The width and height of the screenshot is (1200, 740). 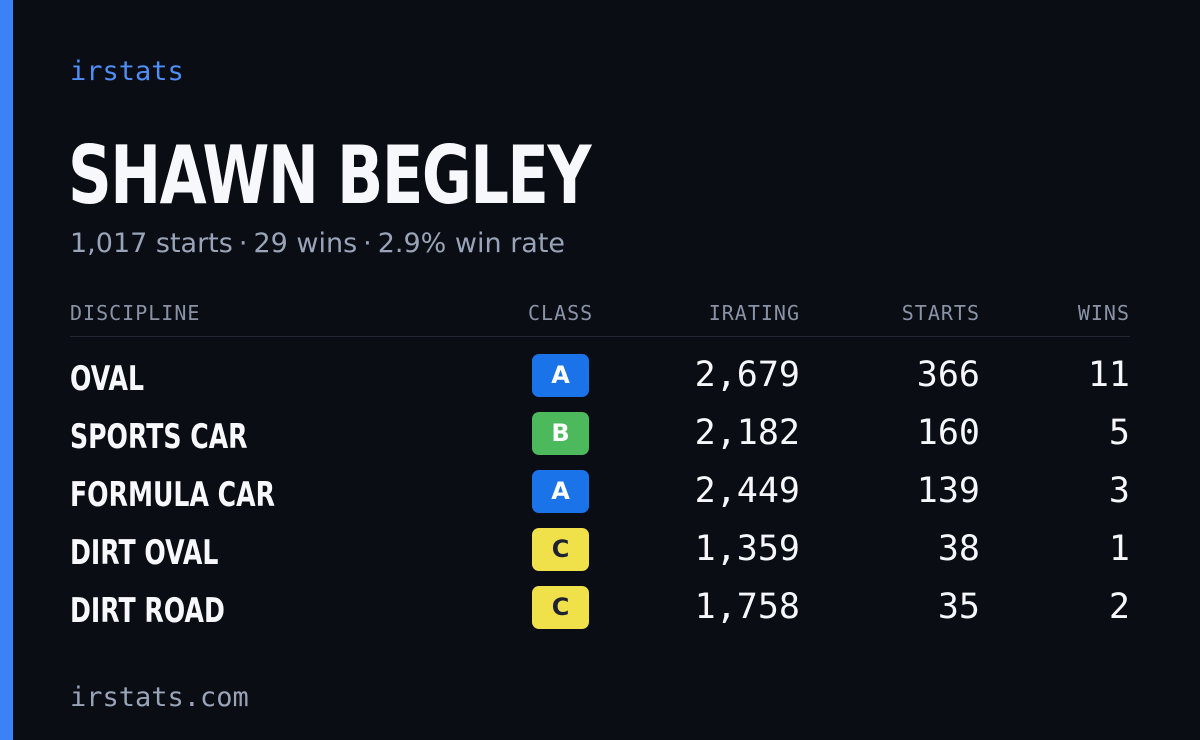 What do you see at coordinates (147, 611) in the screenshot?
I see `discipline-label: DIRT ROAD` at bounding box center [147, 611].